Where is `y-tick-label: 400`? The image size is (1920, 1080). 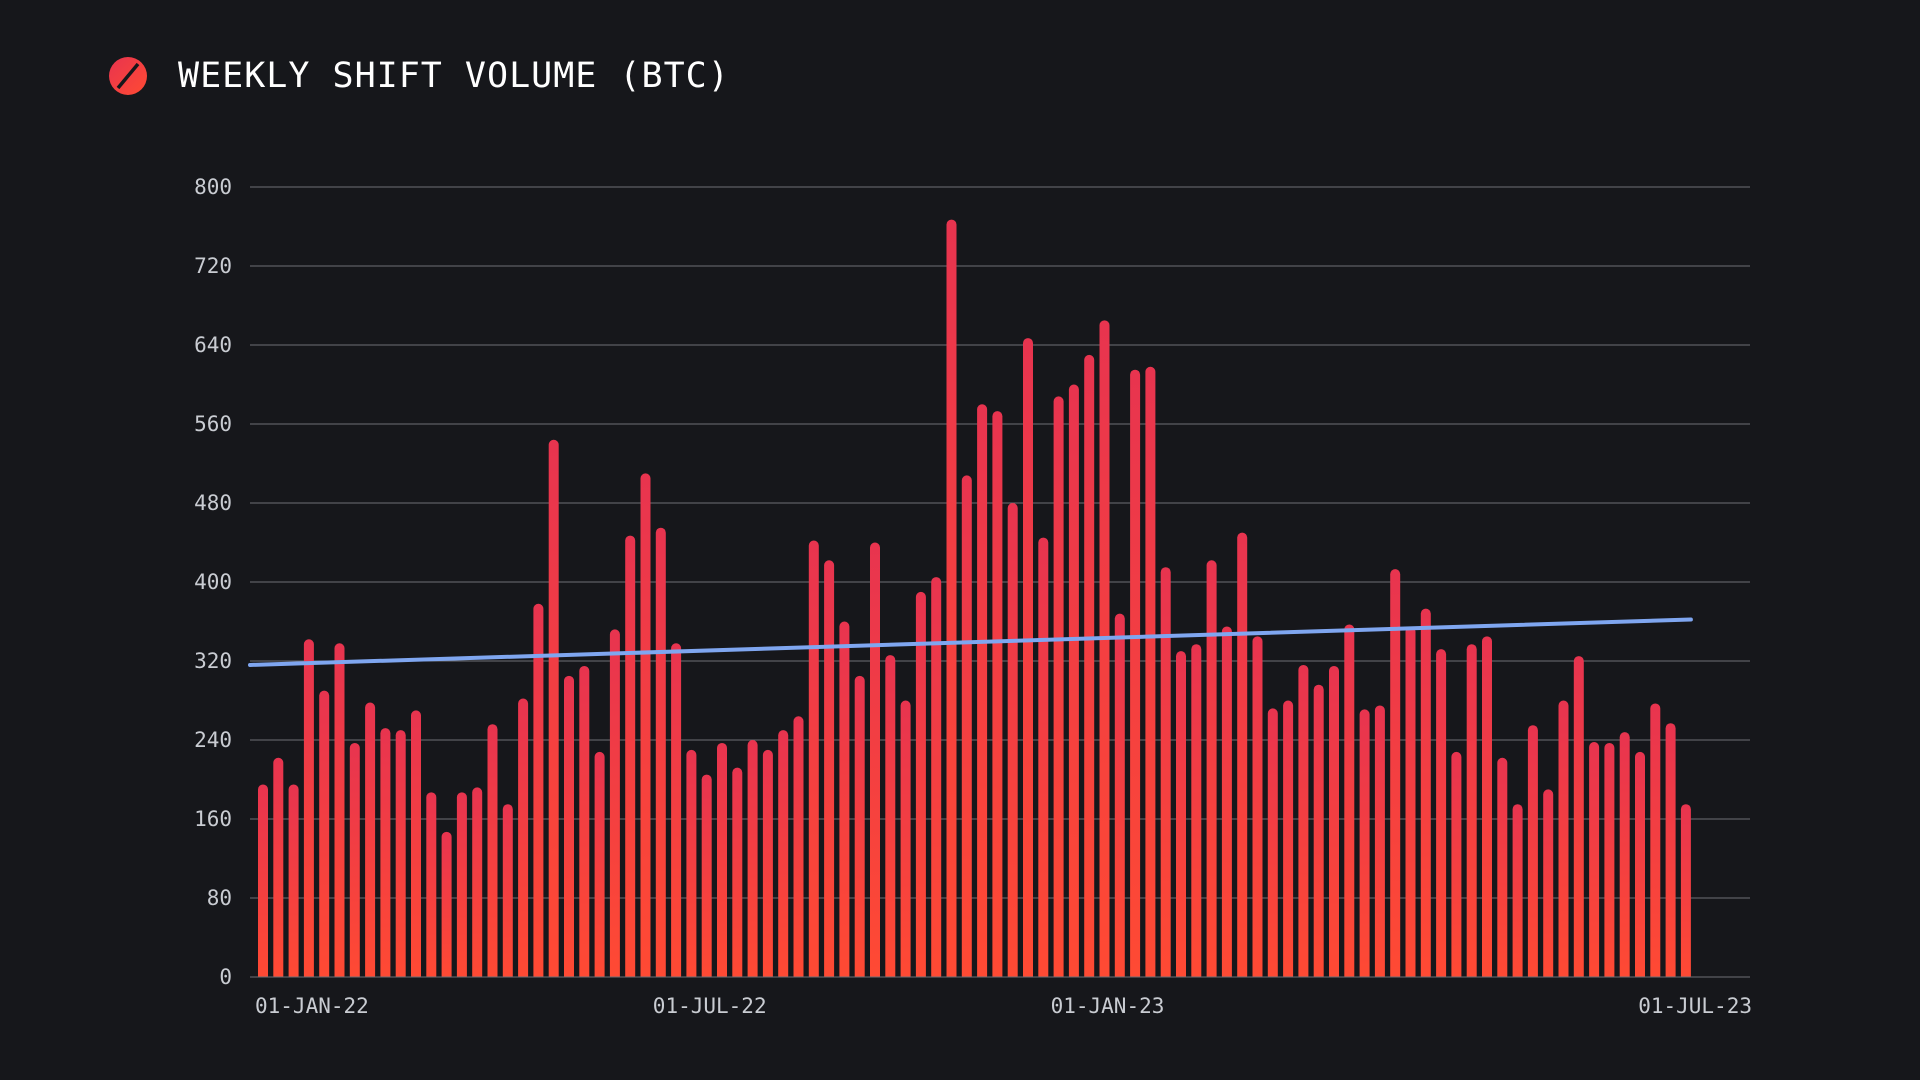 y-tick-label: 400 is located at coordinates (213, 582).